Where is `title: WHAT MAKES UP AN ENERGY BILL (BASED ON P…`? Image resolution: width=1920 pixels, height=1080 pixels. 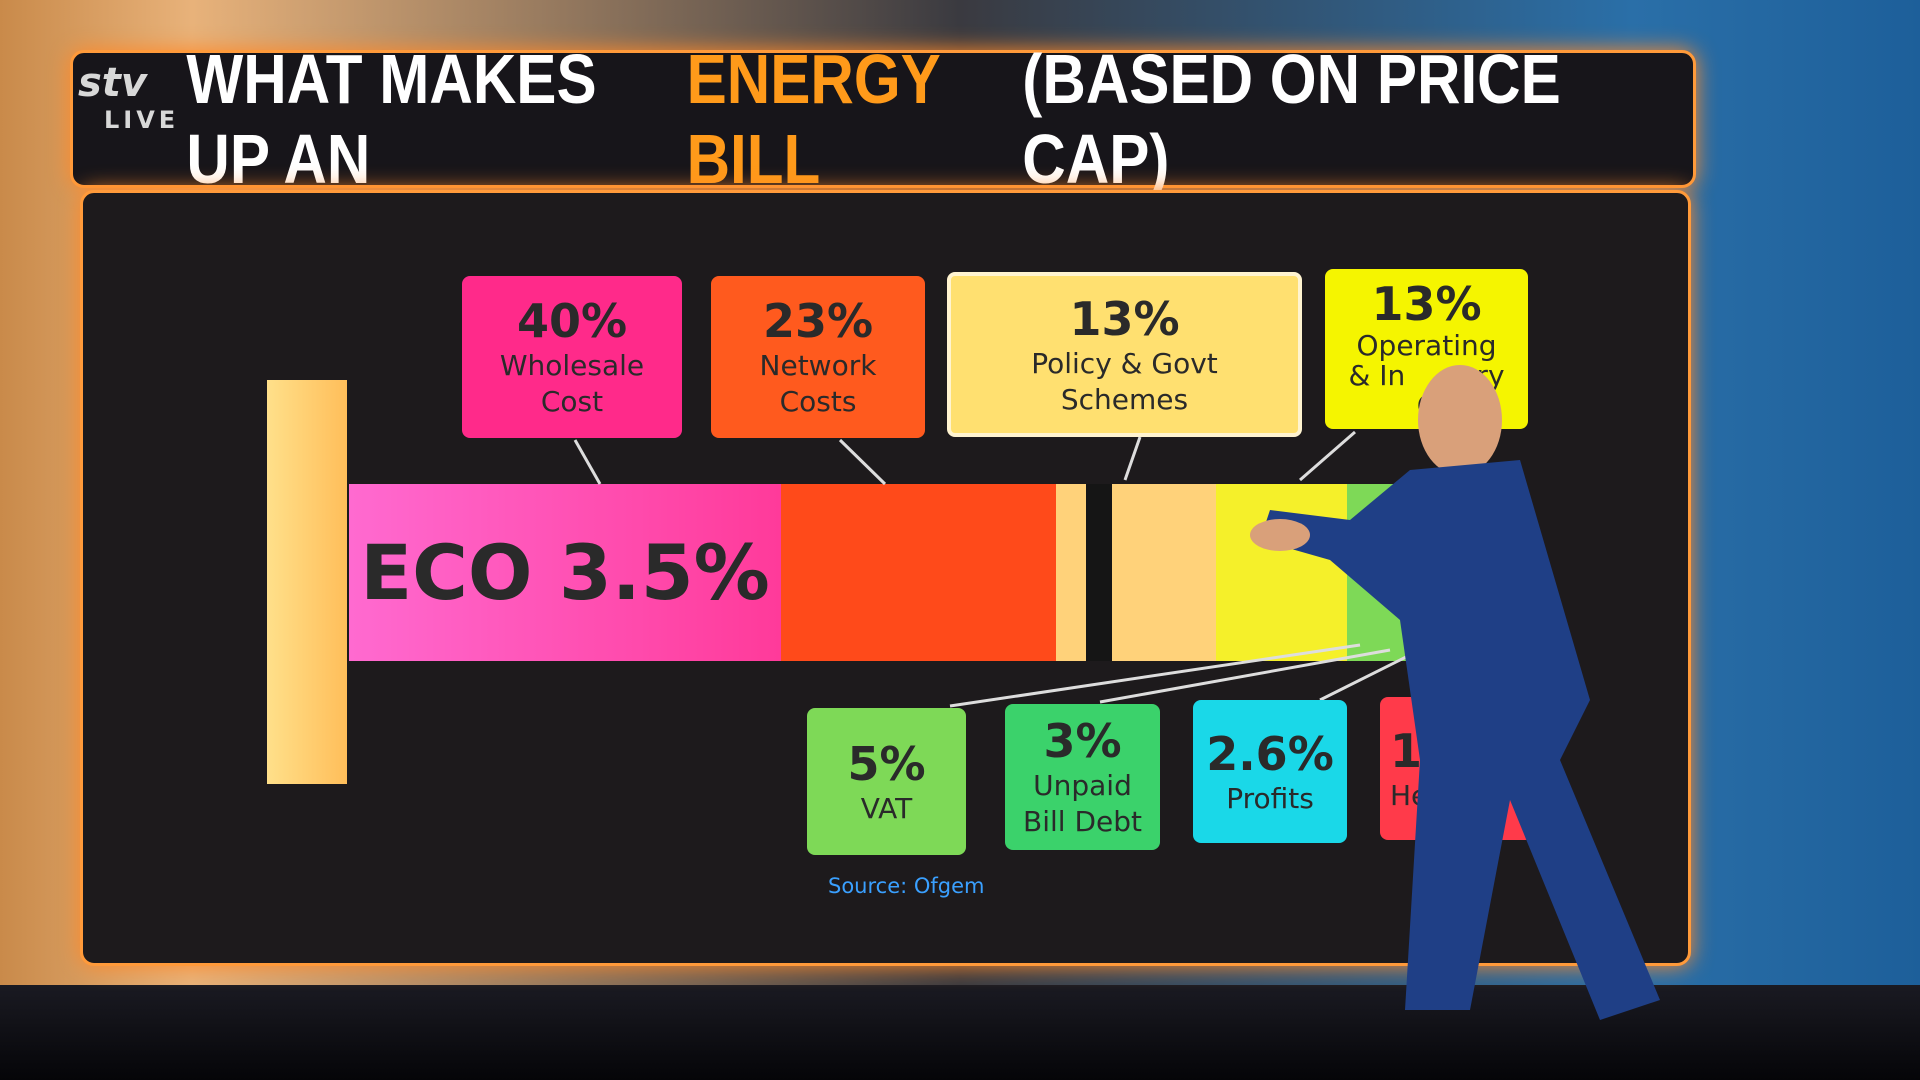
title: WHAT MAKES UP AN ENERGY BILL (BASED ON P… is located at coordinates (882, 119).